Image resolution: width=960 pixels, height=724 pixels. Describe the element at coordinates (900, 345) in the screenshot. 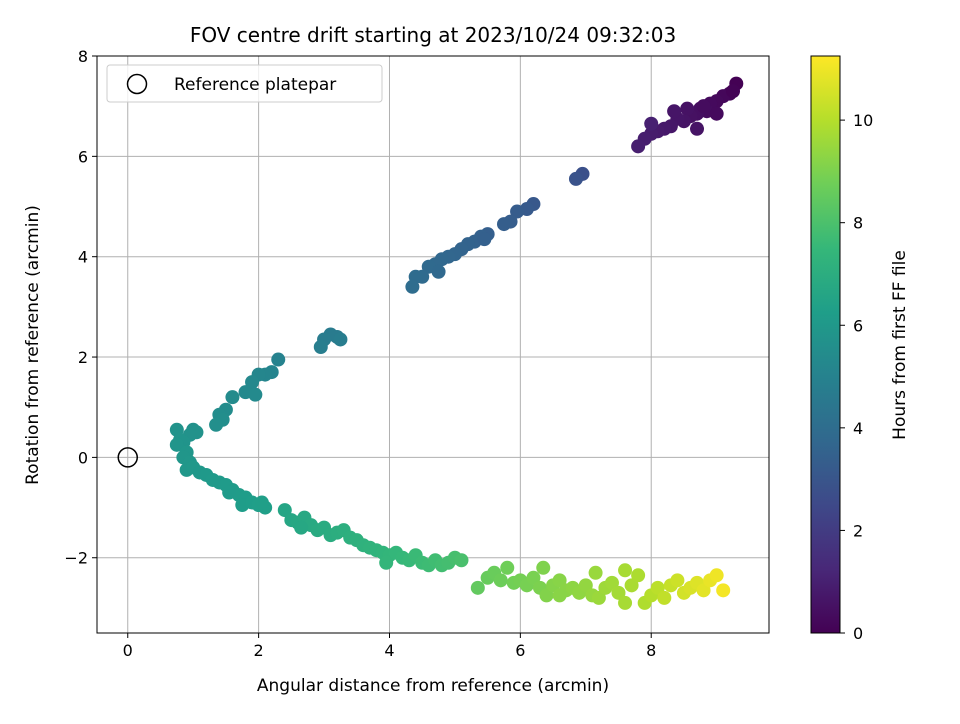

I see `colorbar-label: Hours from first FF file` at that location.